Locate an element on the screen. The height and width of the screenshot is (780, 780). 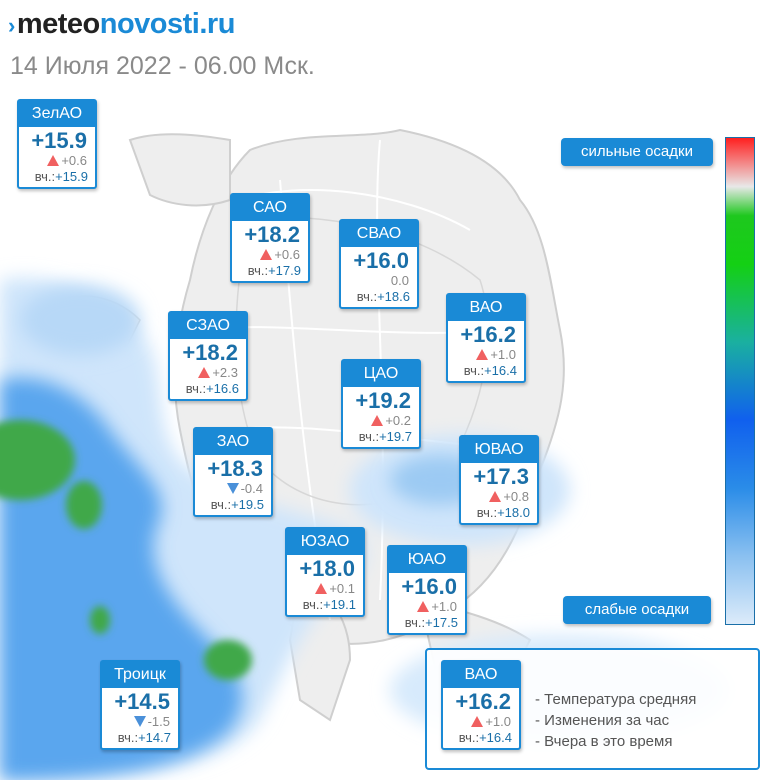
district-name: ЦАО is located at coordinates (381, 374).